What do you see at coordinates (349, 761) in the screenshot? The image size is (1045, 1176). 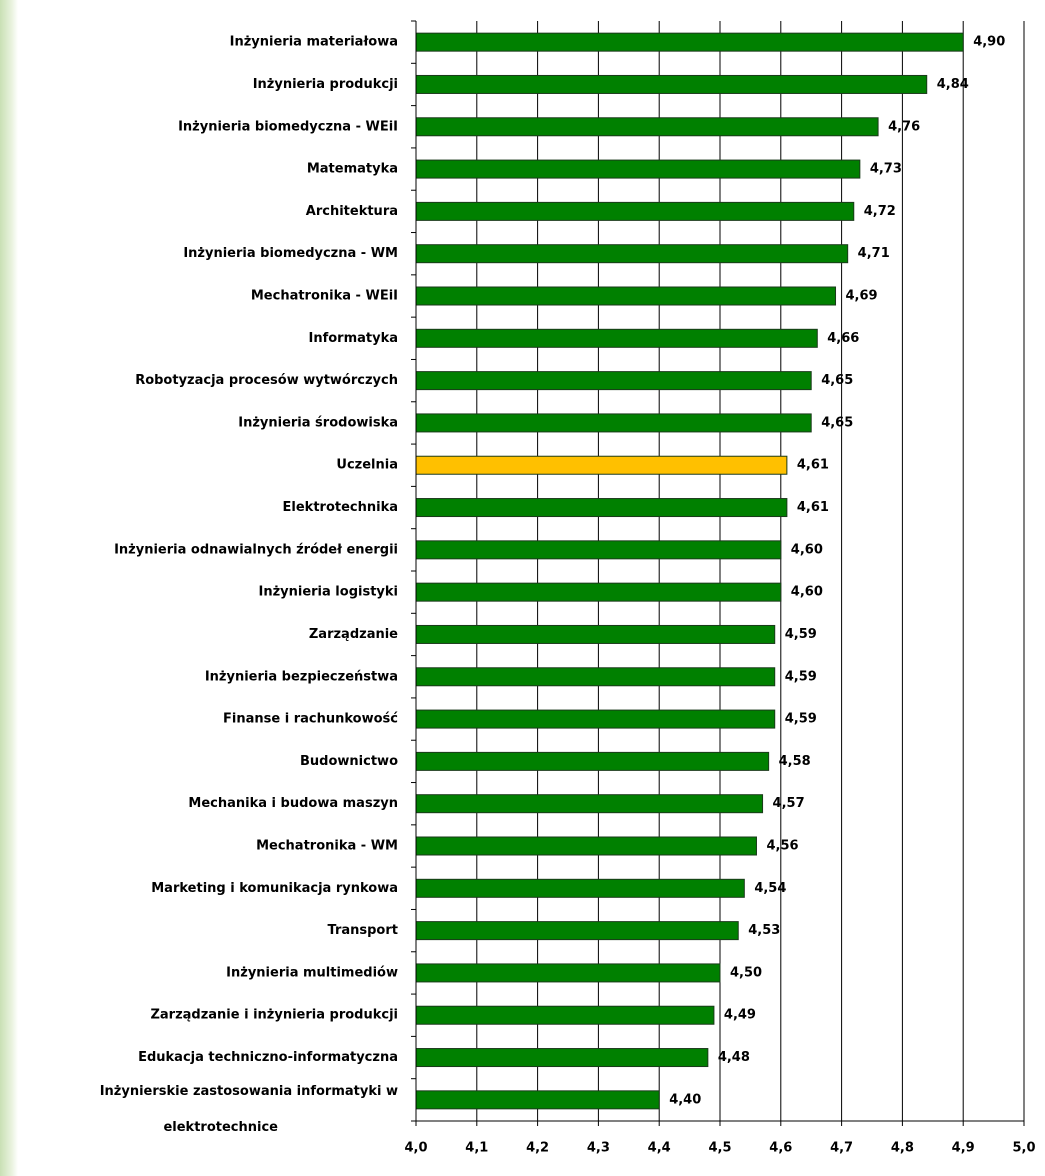 I see `y-tick-label: Budownictwo` at bounding box center [349, 761].